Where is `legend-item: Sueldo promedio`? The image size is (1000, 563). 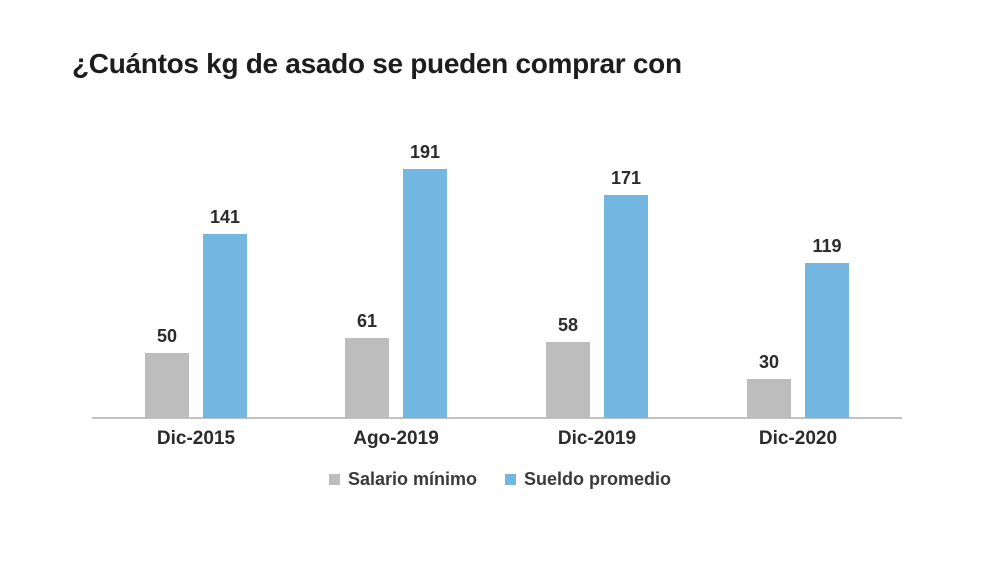
legend-item: Sueldo promedio is located at coordinates (588, 479).